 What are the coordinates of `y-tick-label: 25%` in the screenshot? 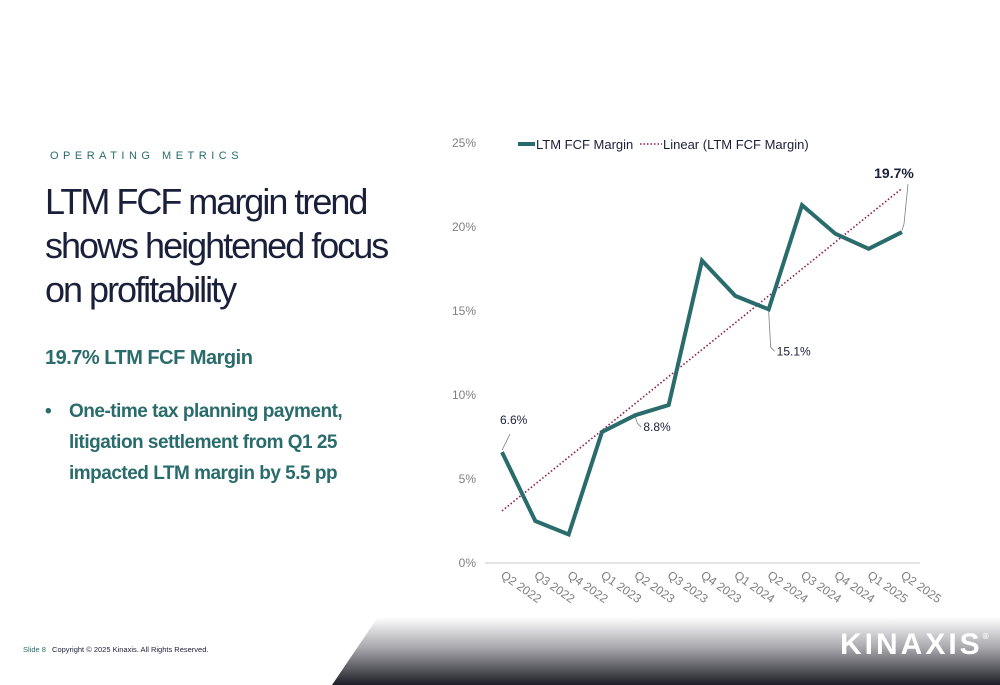 It's located at (464, 143).